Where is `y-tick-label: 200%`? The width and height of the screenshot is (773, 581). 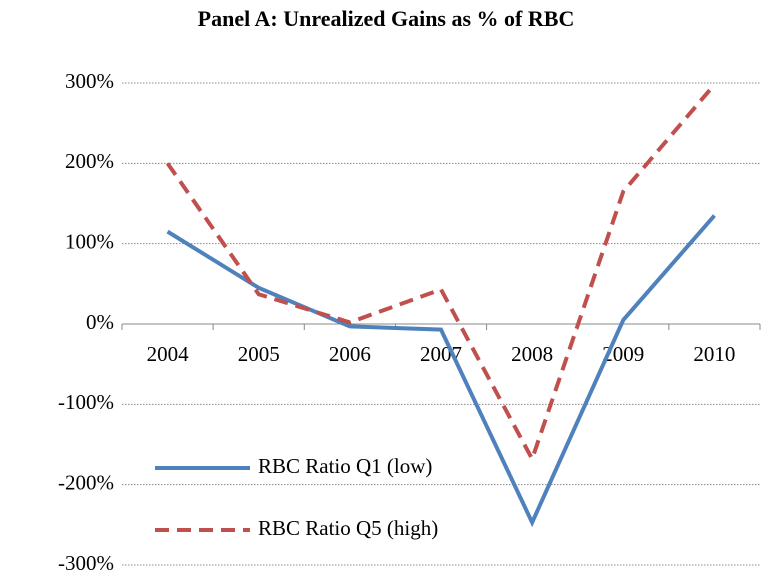
y-tick-label: 200% is located at coordinates (89, 161).